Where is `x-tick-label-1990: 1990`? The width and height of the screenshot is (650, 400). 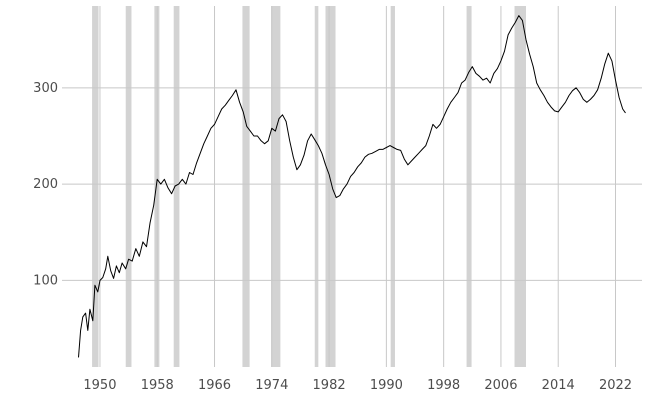
x-tick-label-1990: 1990 is located at coordinates (386, 385).